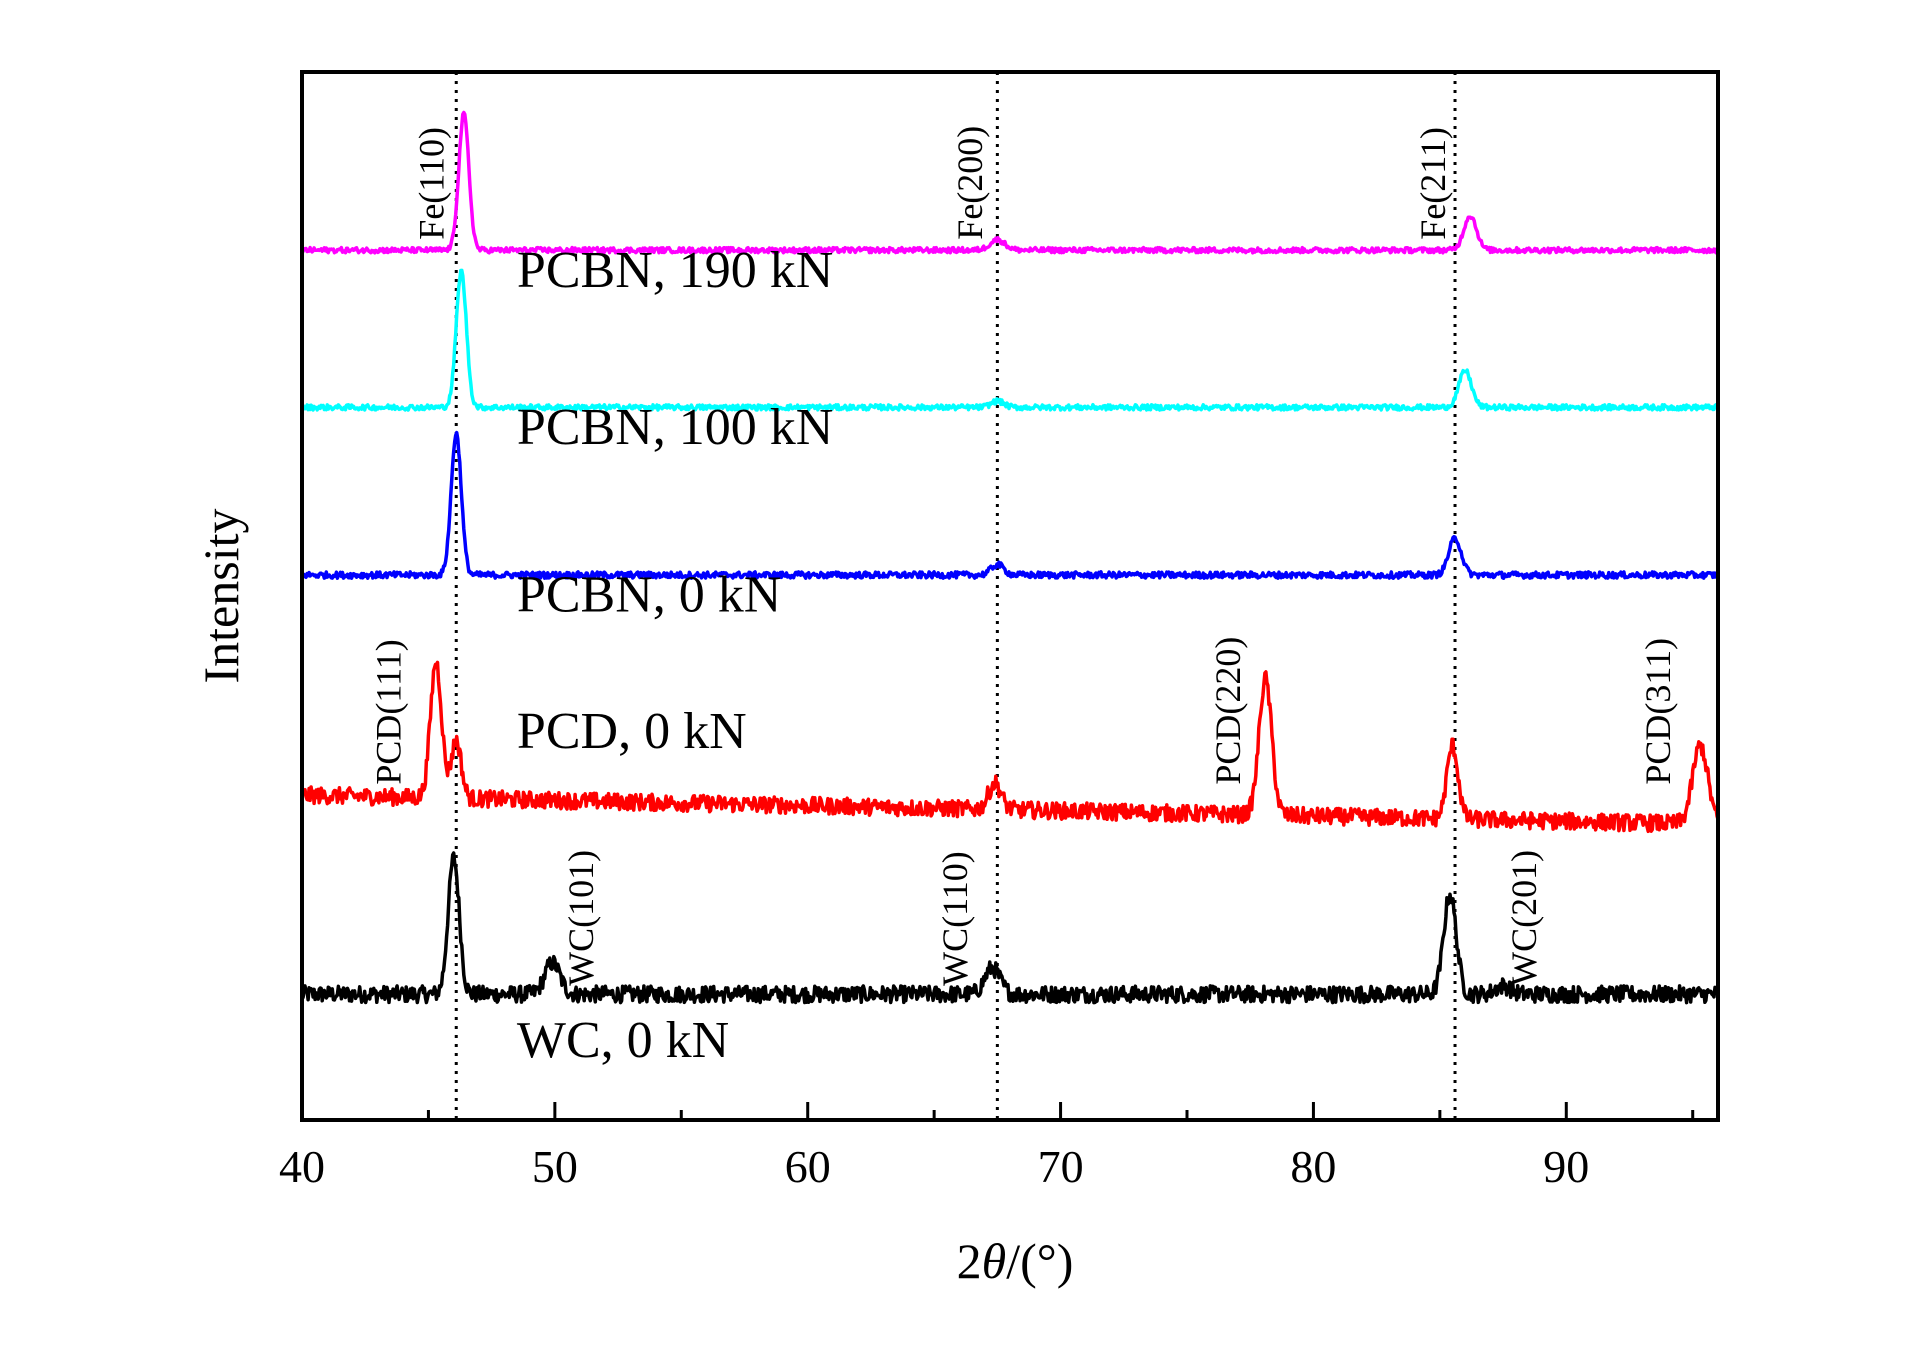  Describe the element at coordinates (1658, 711) in the screenshot. I see `peak-label-6: PCD(311)` at that location.